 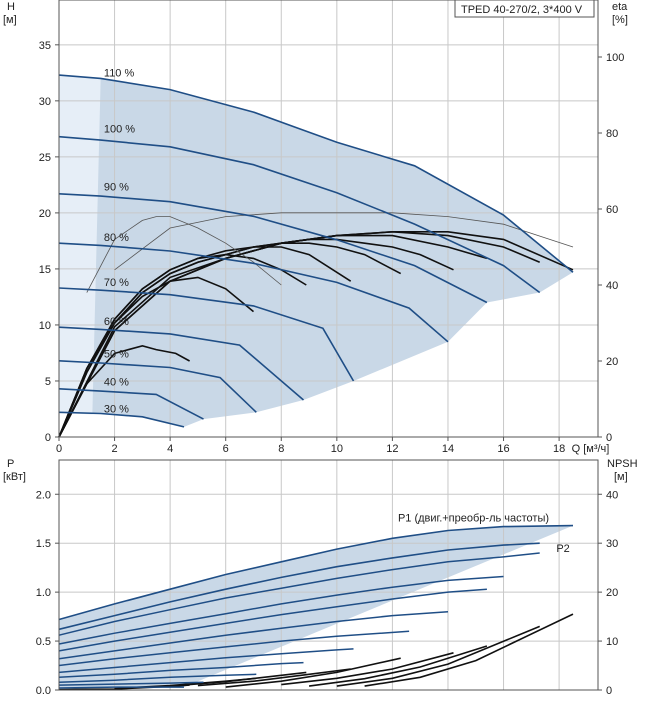 What do you see at coordinates (45, 46) in the screenshot?
I see `y-tick-label: 35` at bounding box center [45, 46].